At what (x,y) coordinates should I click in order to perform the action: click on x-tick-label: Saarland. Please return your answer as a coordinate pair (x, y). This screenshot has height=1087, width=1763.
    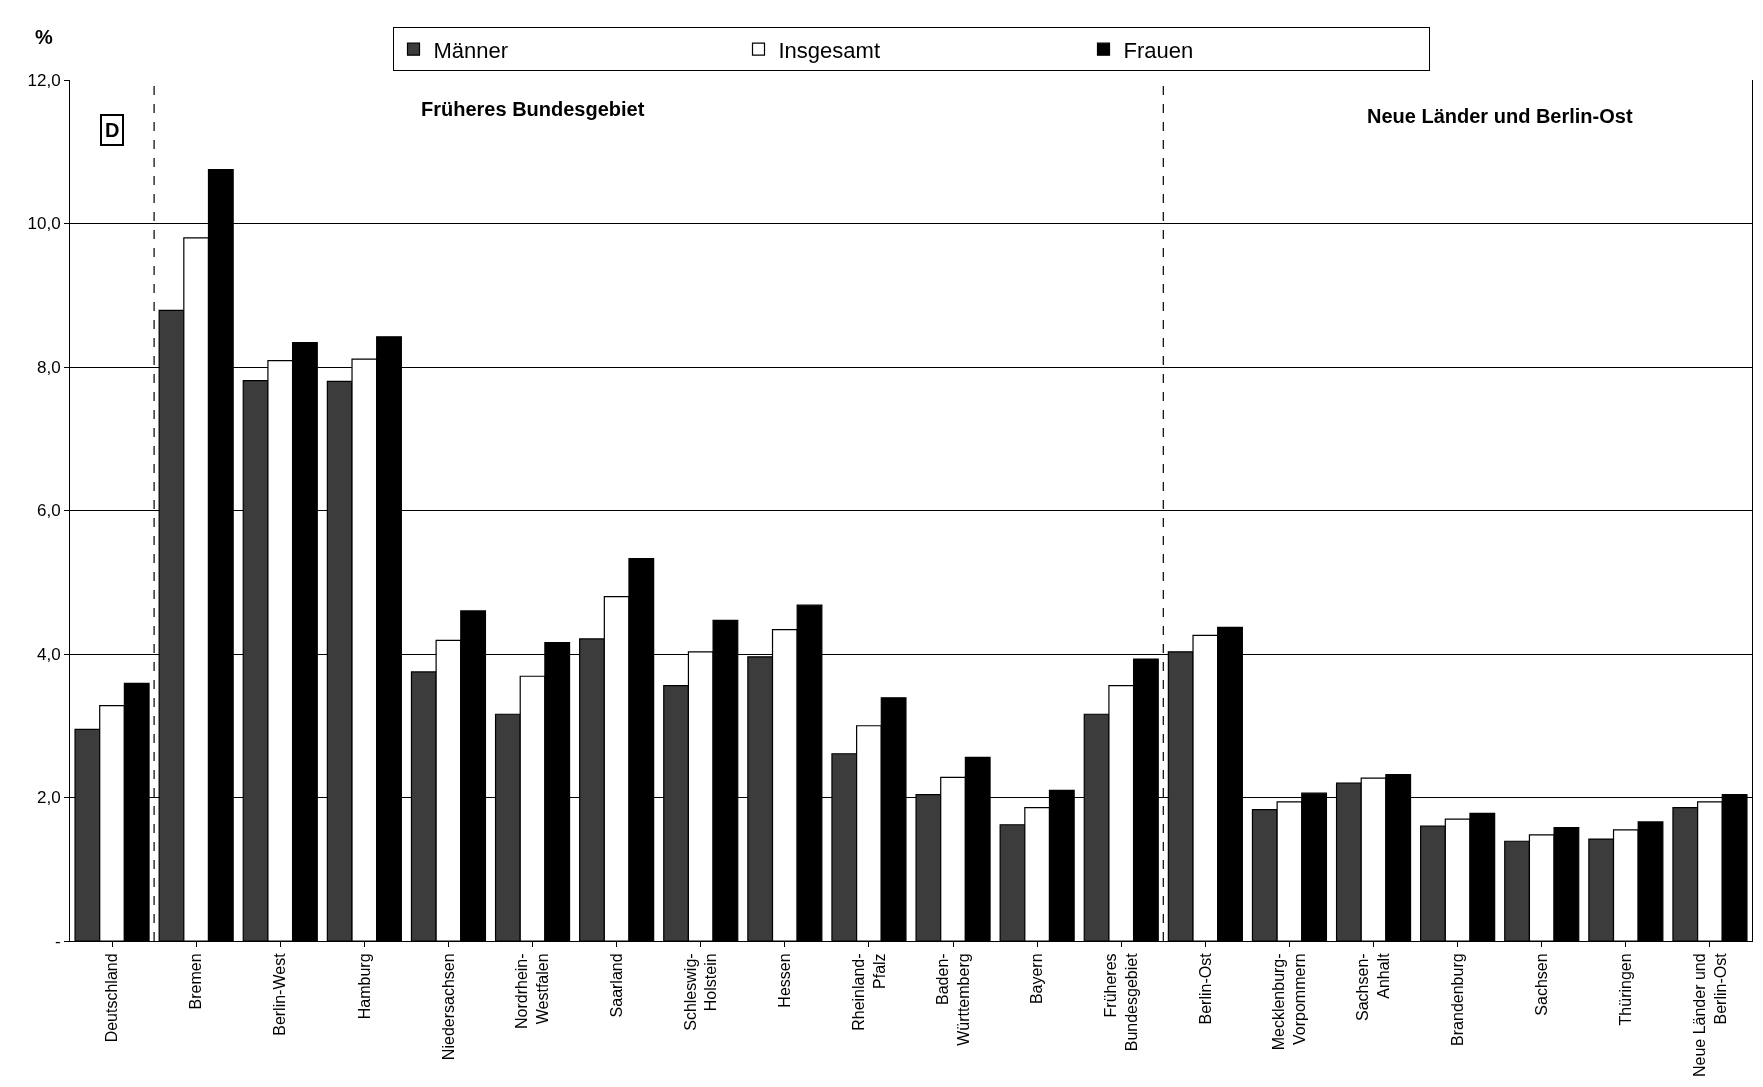
    Looking at the image, I should click on (616, 985).